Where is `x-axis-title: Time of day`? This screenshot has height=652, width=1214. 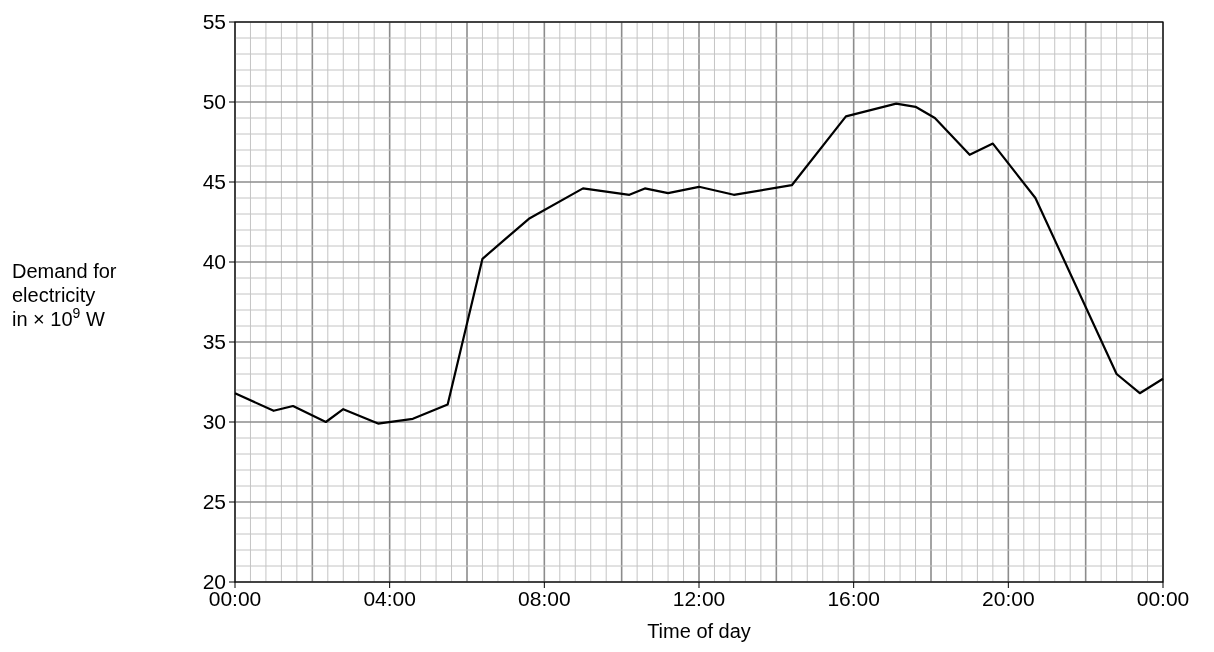
x-axis-title: Time of day is located at coordinates (699, 631).